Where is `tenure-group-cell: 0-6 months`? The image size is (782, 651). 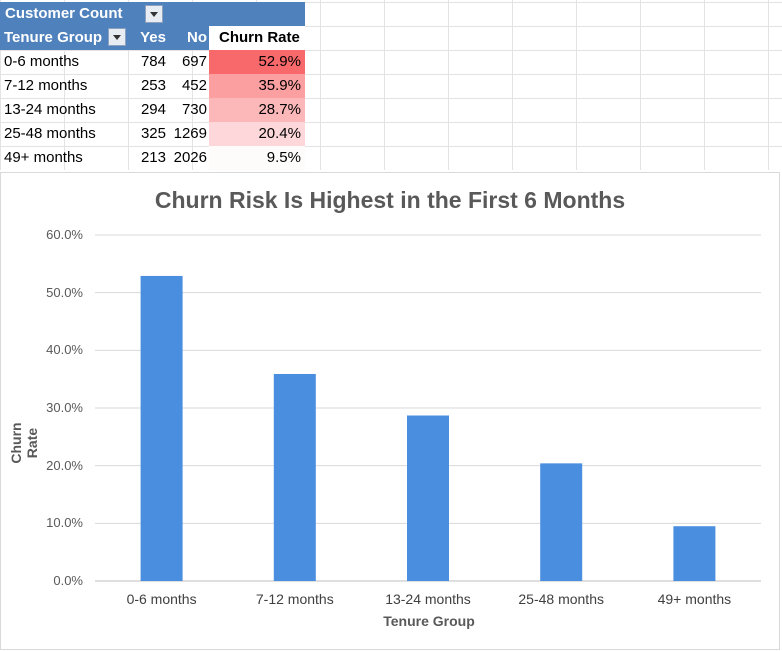 tenure-group-cell: 0-6 months is located at coordinates (42, 61).